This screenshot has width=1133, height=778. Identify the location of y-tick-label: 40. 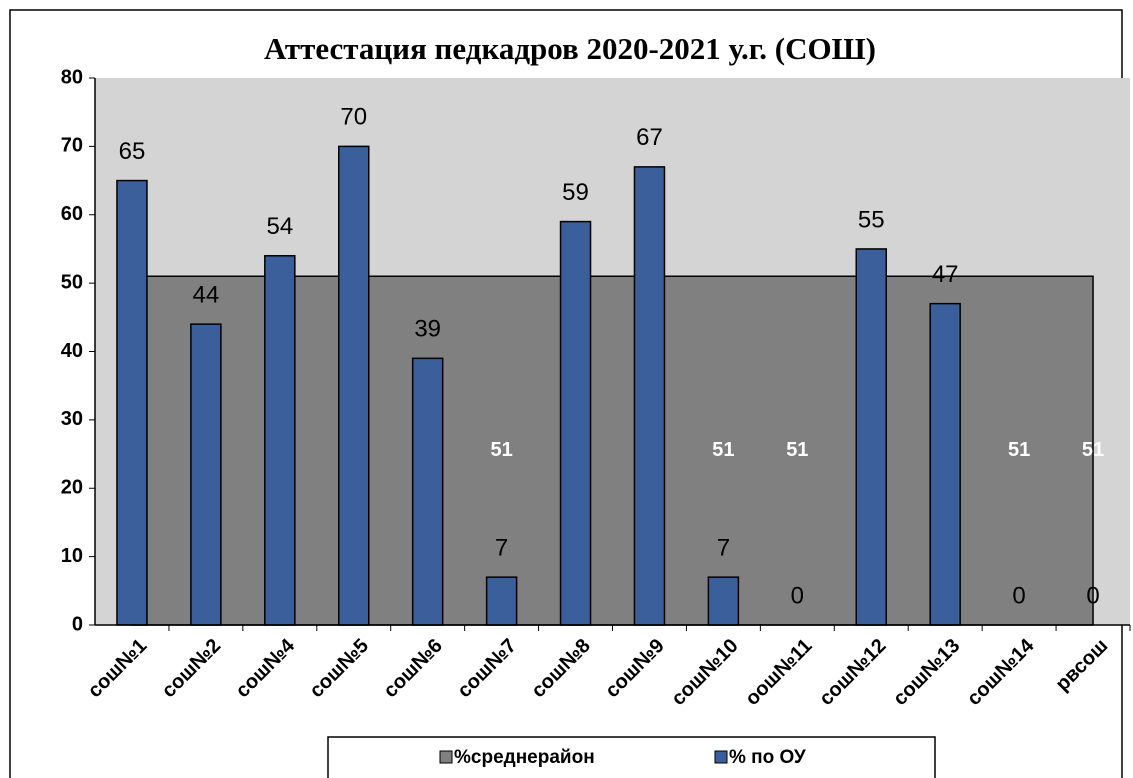
(72, 351).